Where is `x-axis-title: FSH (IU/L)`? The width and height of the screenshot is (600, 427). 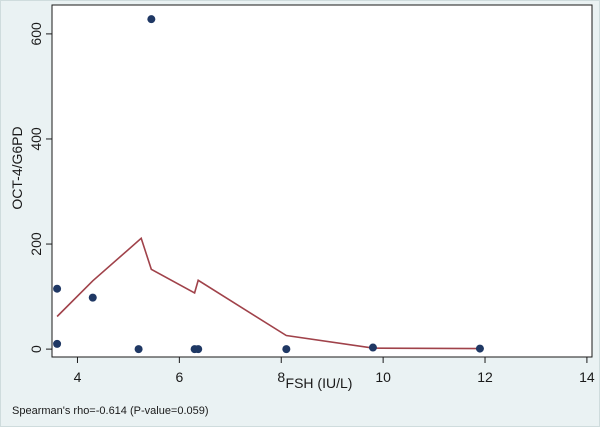 x-axis-title: FSH (IU/L) is located at coordinates (319, 383).